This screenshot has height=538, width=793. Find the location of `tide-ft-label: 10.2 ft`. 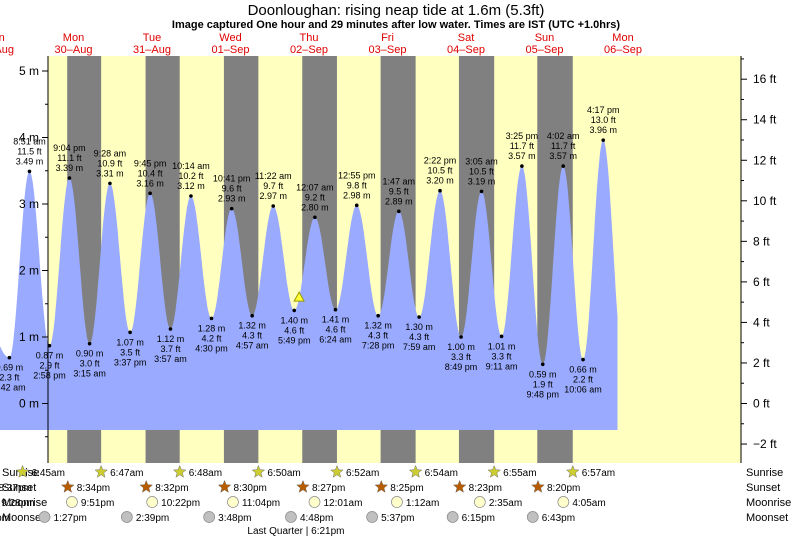

tide-ft-label: 10.2 ft is located at coordinates (191, 176).